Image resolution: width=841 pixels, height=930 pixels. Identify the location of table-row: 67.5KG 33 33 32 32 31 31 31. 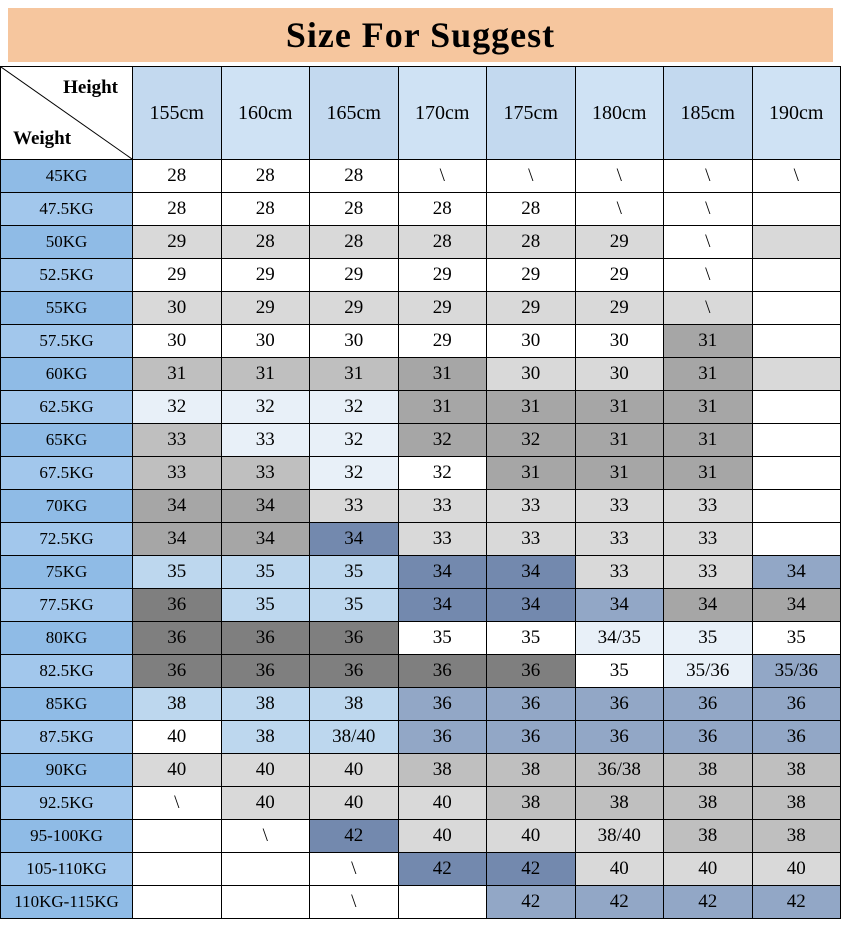
(420, 473).